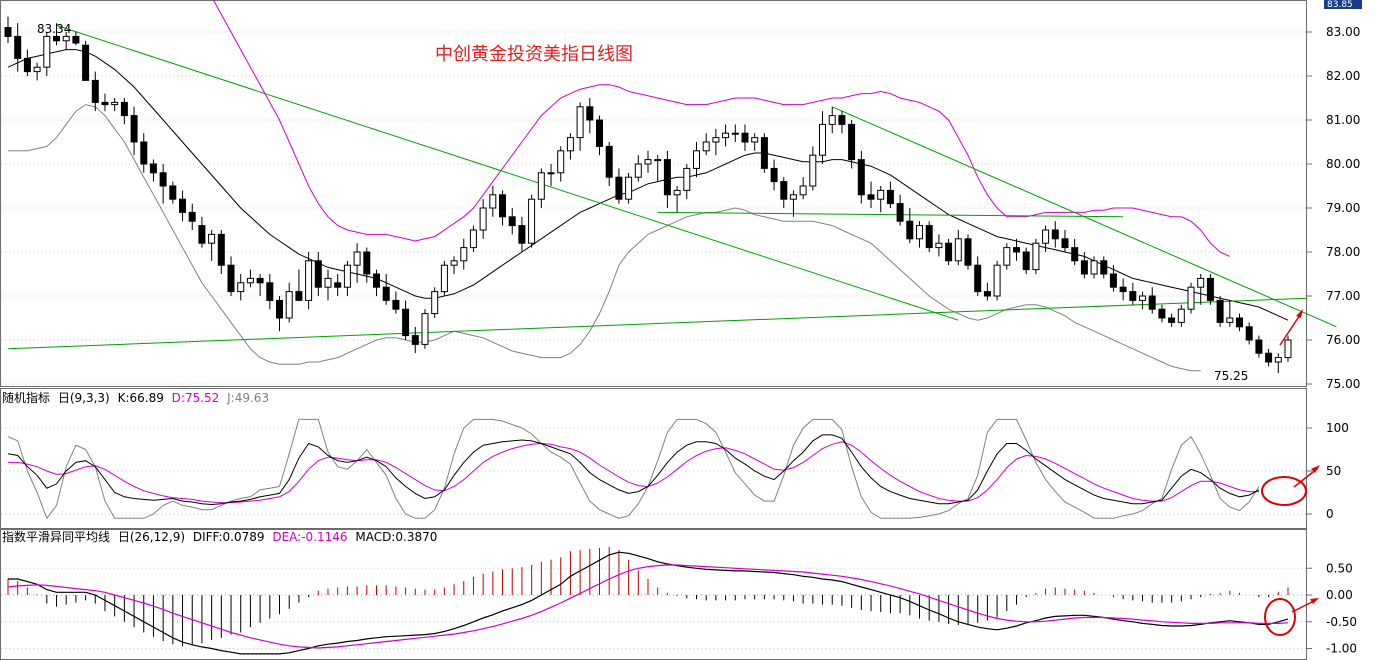  I want to click on price-tick-label: 76.00, so click(1343, 340).